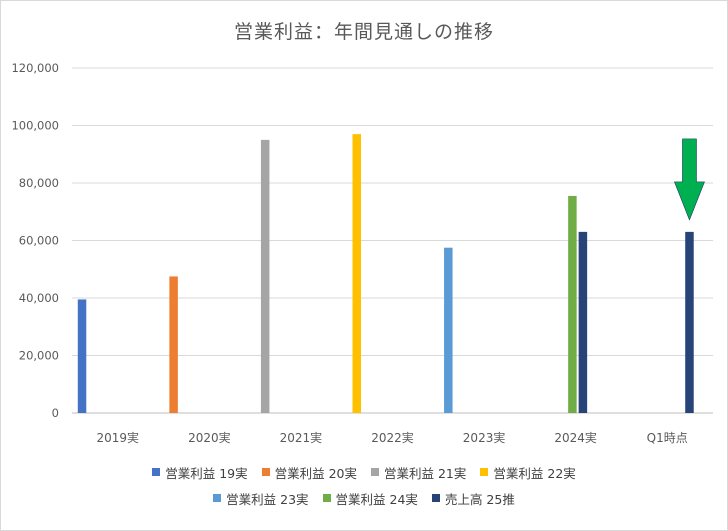  I want to click on y-tick-label: 40,000, so click(39, 298).